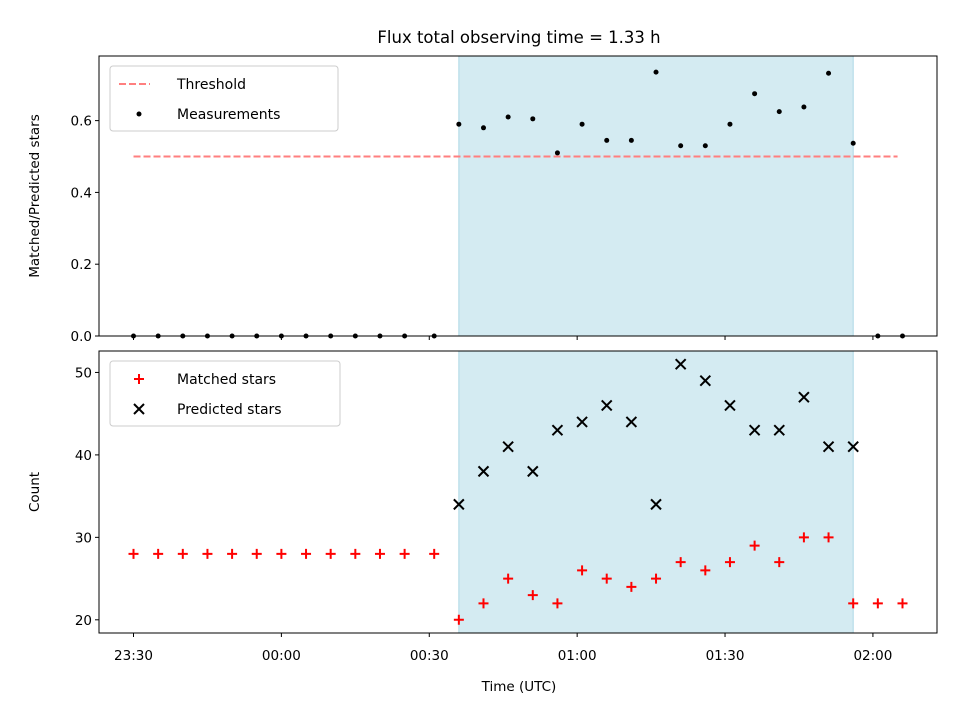  What do you see at coordinates (139, 114) in the screenshot?
I see `legend-measurement-handle` at bounding box center [139, 114].